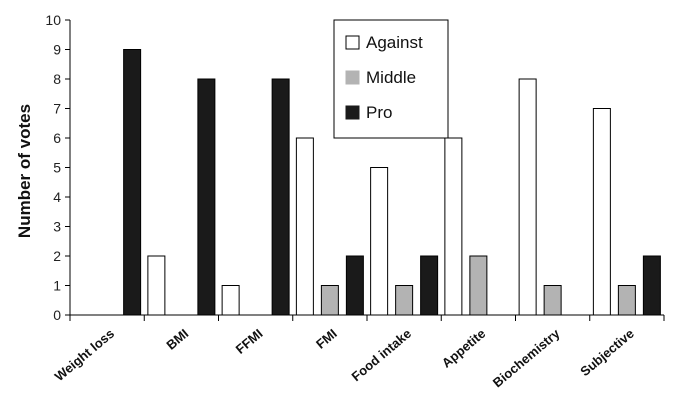  What do you see at coordinates (526, 357) in the screenshot?
I see `x-category-label: Biochemistry` at bounding box center [526, 357].